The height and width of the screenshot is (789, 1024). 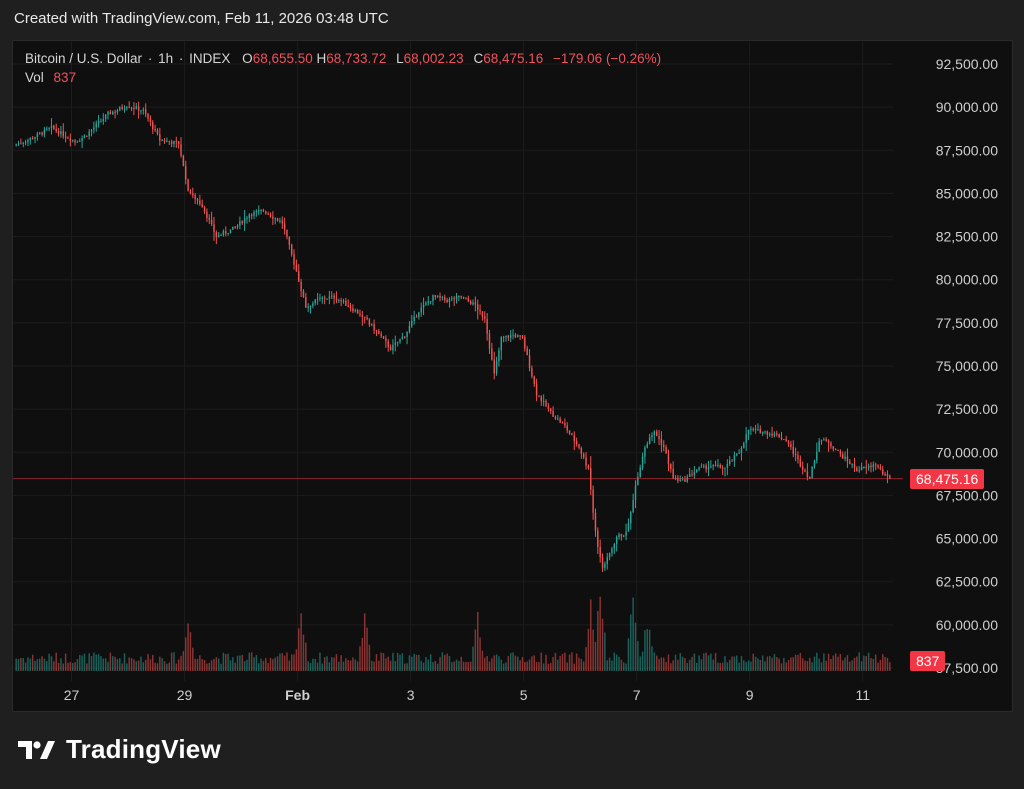 What do you see at coordinates (185, 695) in the screenshot?
I see `time-tick-label: 29` at bounding box center [185, 695].